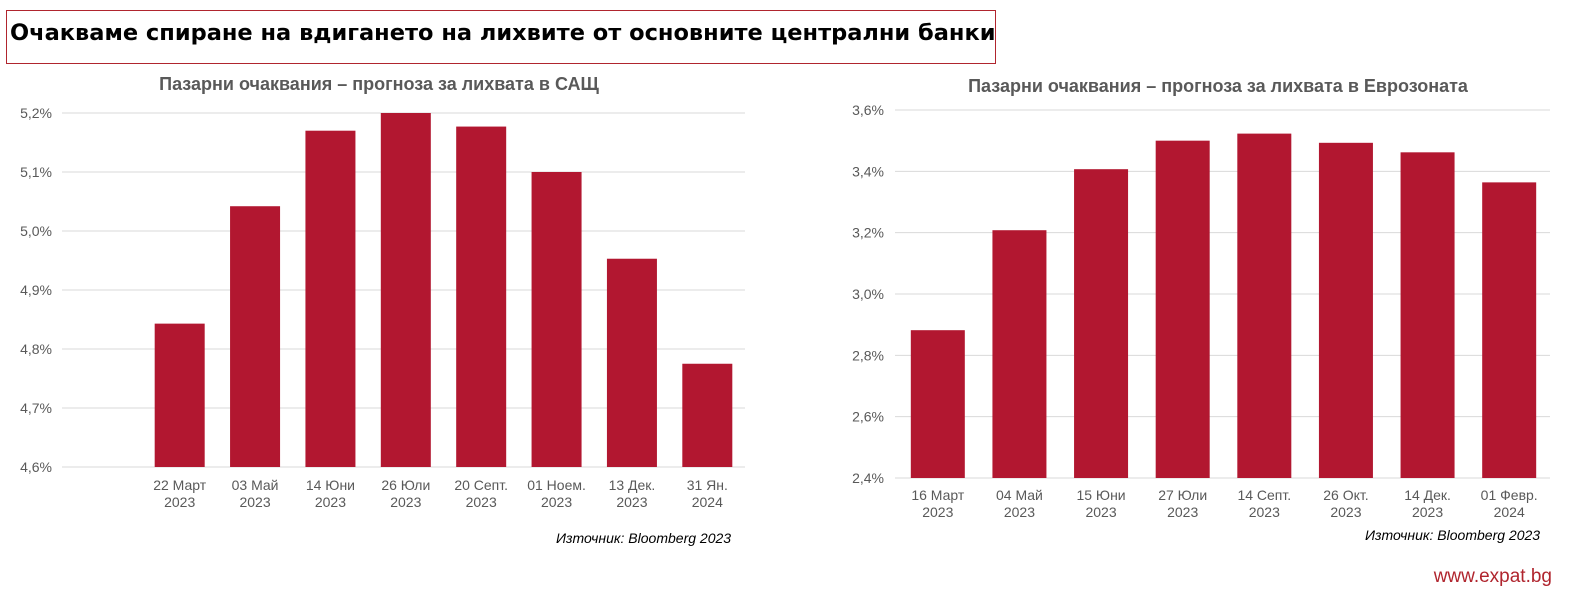 This screenshot has width=1570, height=593. I want to click on category-label: 14 Юни, so click(330, 485).